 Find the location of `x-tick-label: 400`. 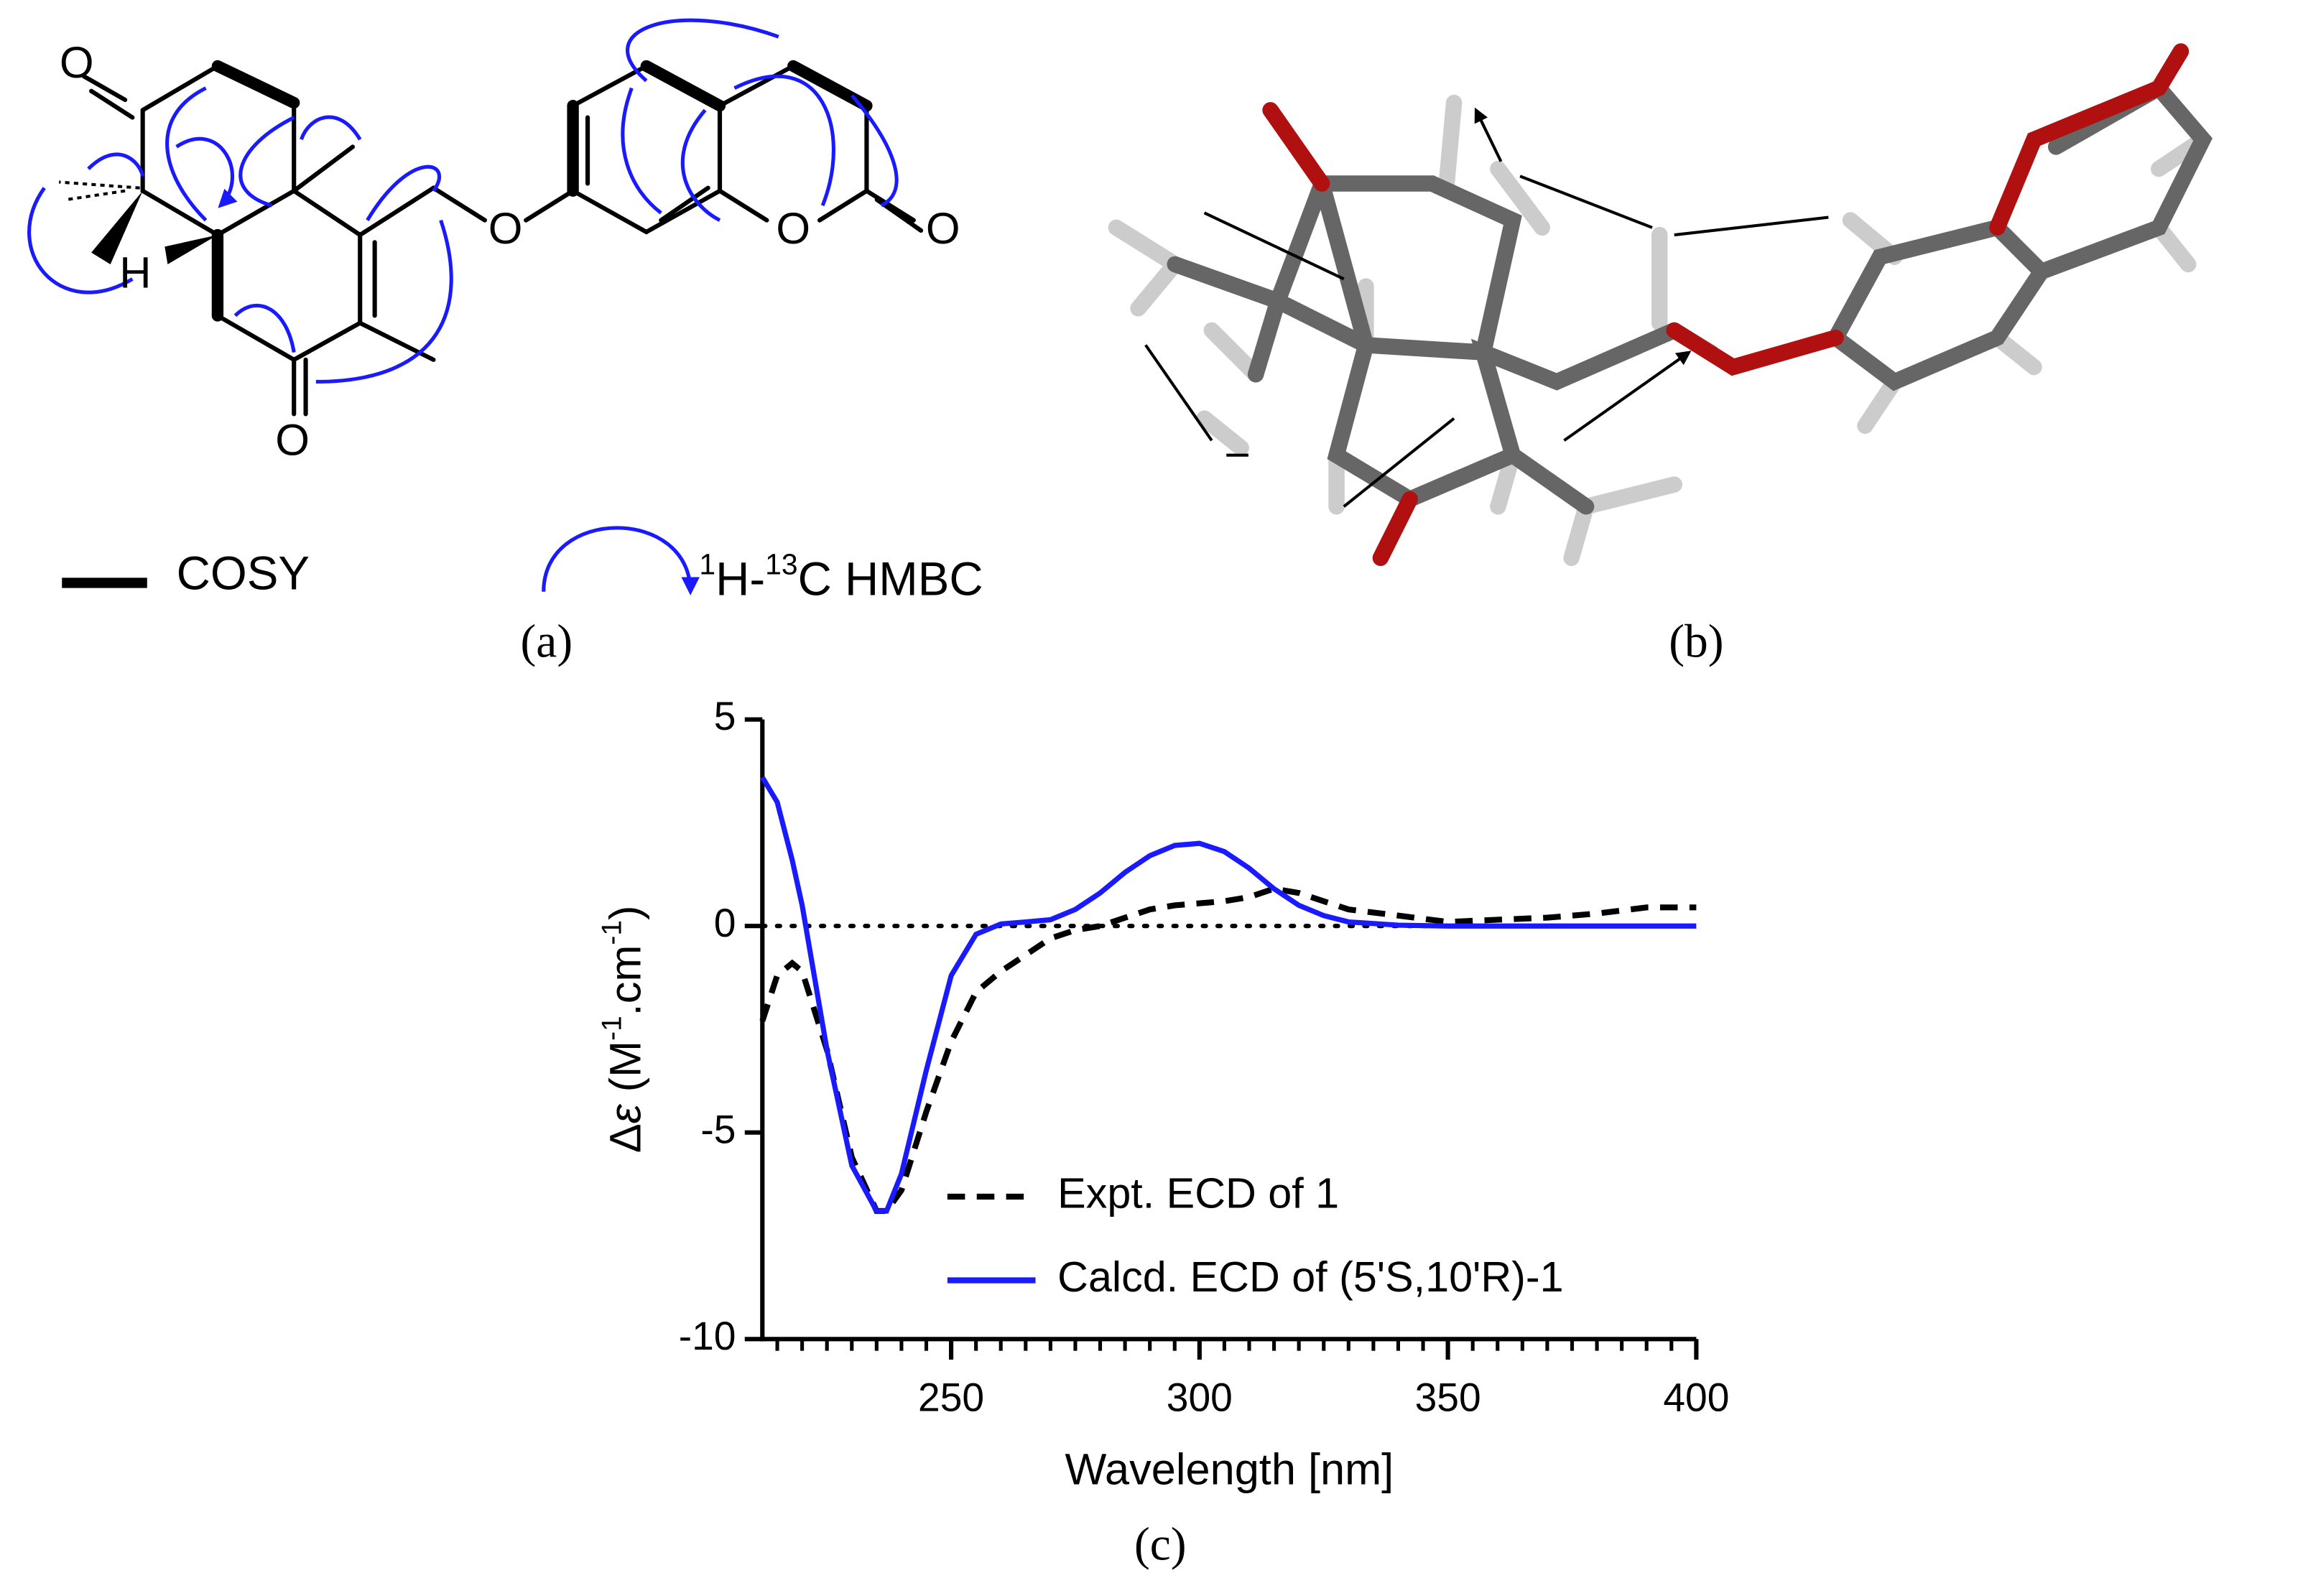

x-tick-label: 400 is located at coordinates (1696, 1397).